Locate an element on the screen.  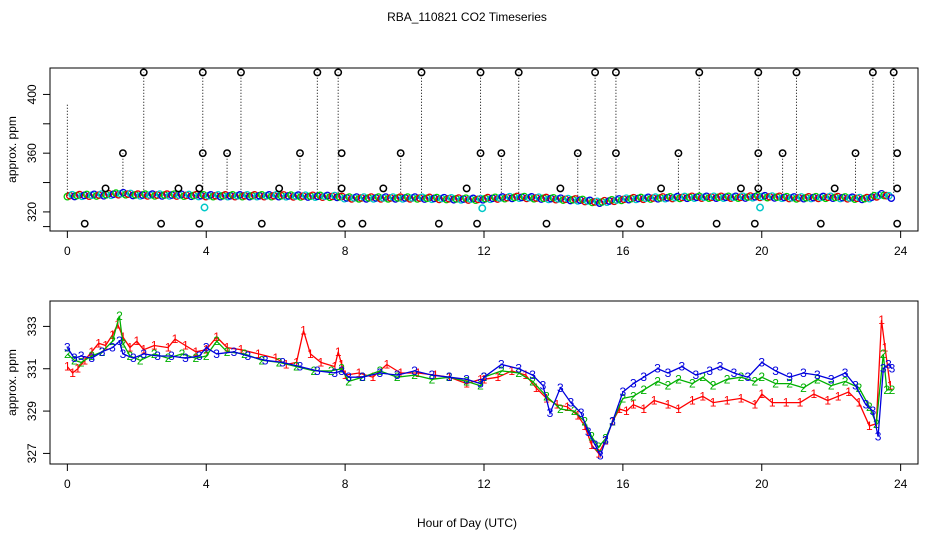
x-tick-label: 24 is located at coordinates (901, 251).